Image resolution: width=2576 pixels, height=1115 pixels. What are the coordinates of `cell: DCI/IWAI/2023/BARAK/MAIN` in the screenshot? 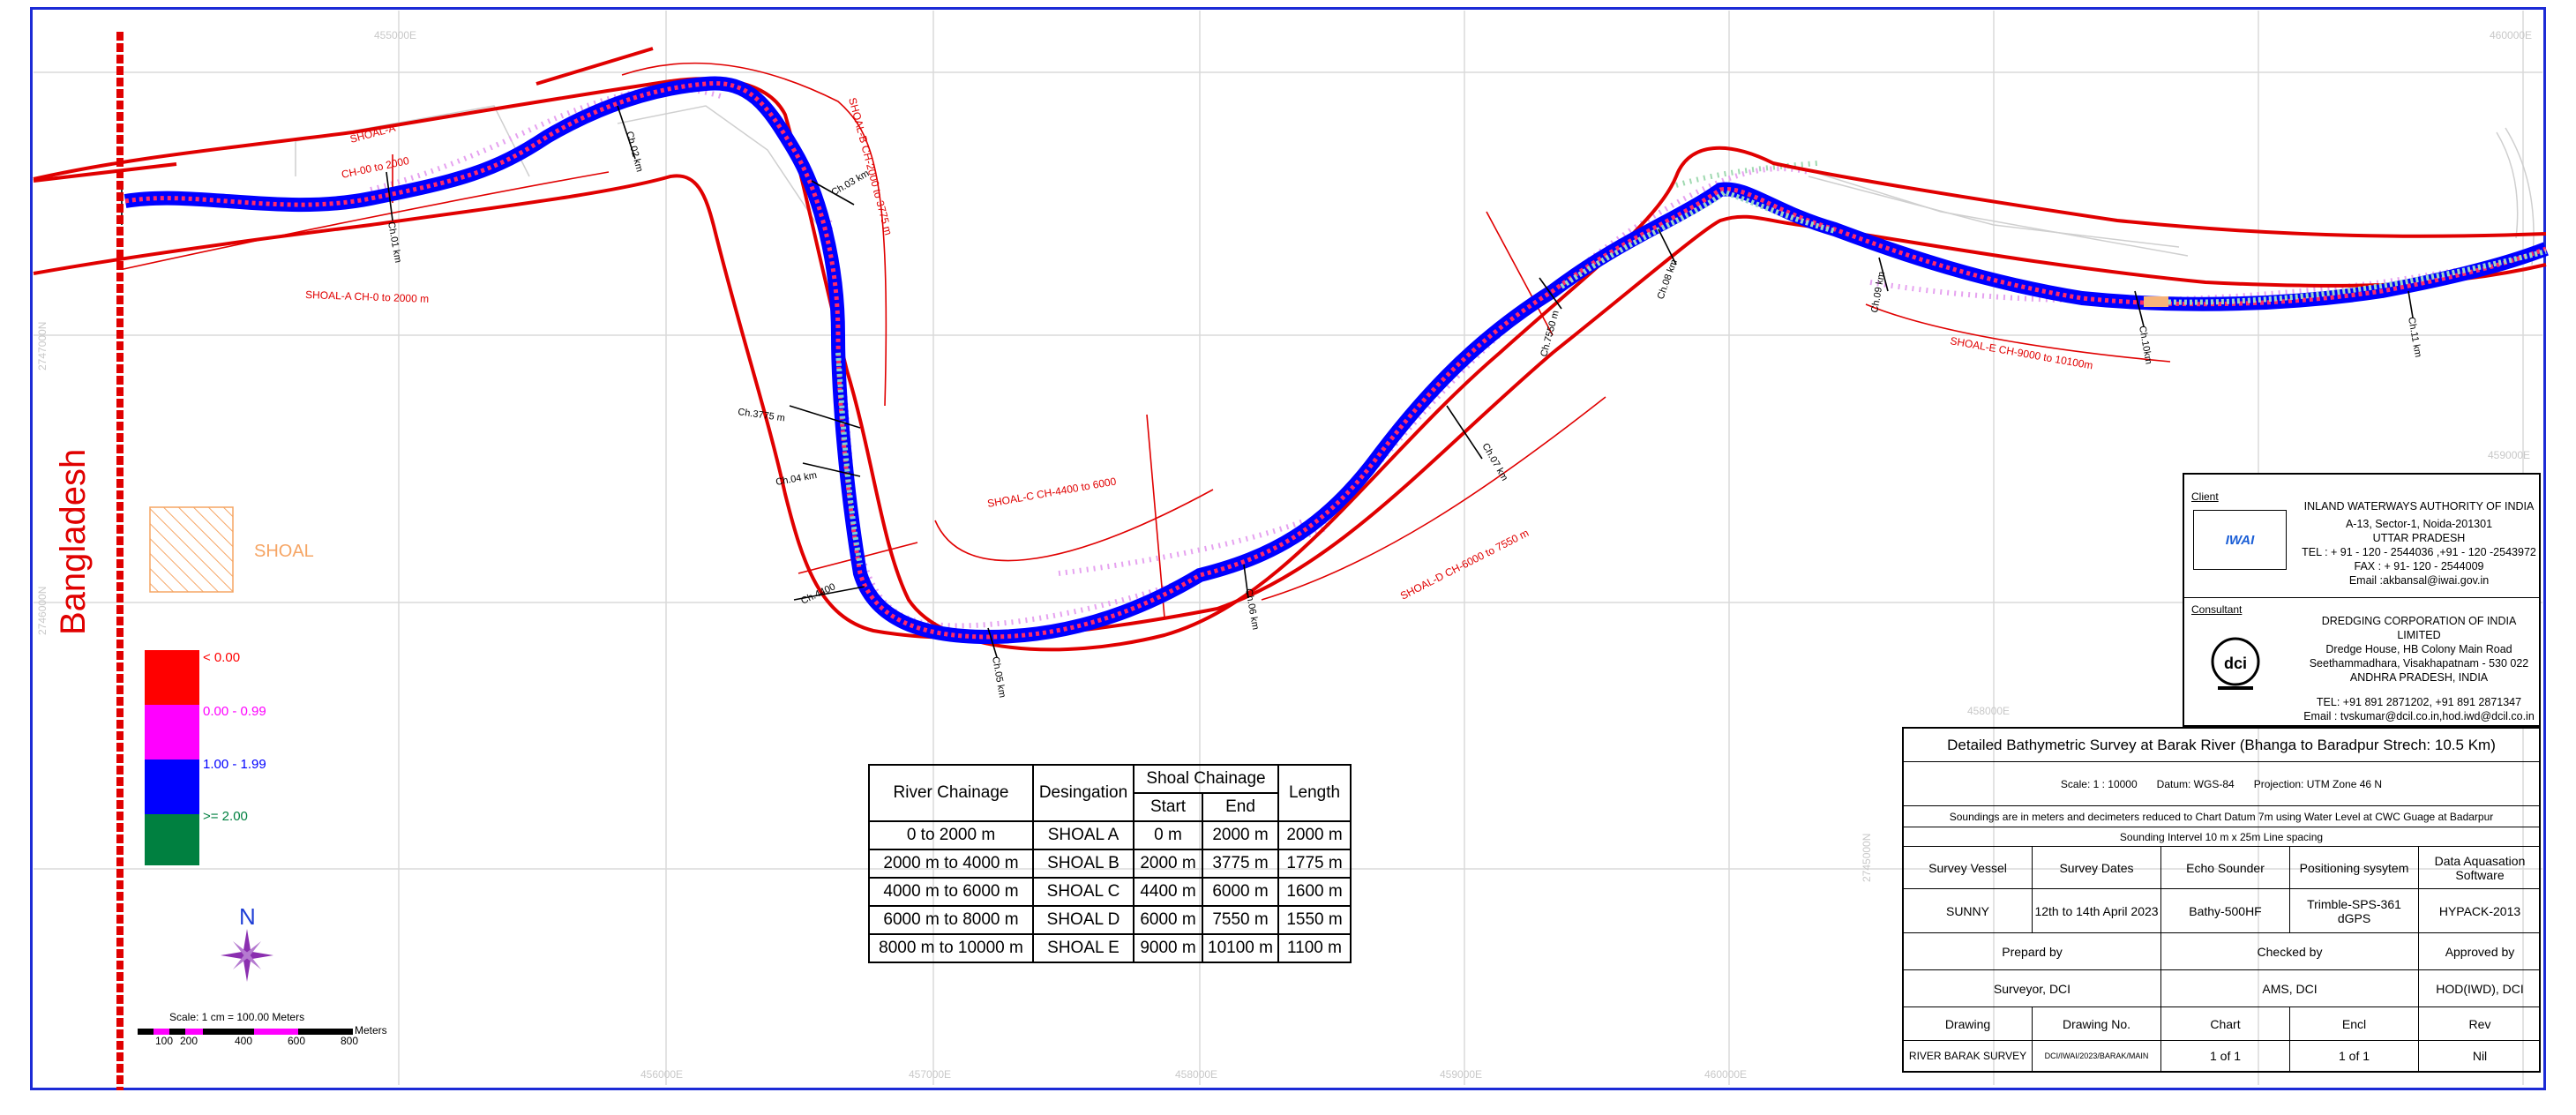 It's located at (2097, 1056).